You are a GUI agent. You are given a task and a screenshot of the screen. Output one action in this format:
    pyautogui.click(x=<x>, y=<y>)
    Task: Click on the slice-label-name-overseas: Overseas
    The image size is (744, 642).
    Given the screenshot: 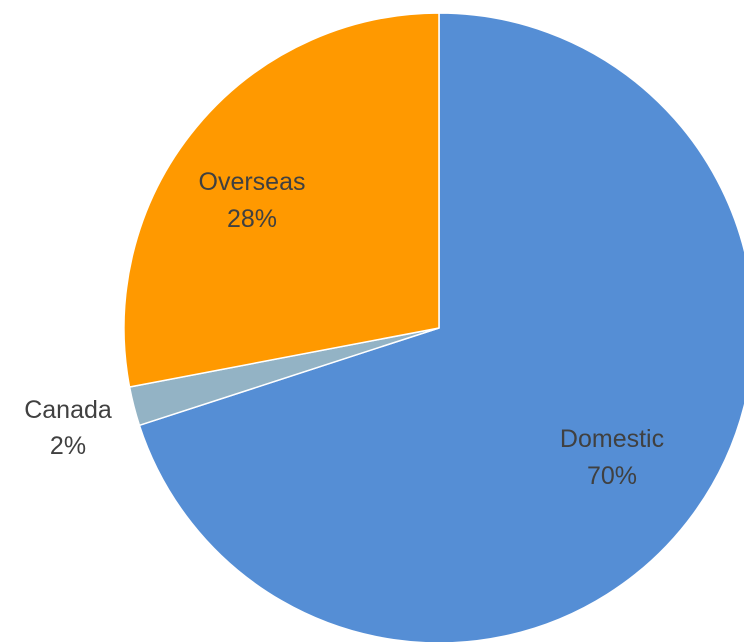 What is the action you would take?
    pyautogui.click(x=252, y=182)
    